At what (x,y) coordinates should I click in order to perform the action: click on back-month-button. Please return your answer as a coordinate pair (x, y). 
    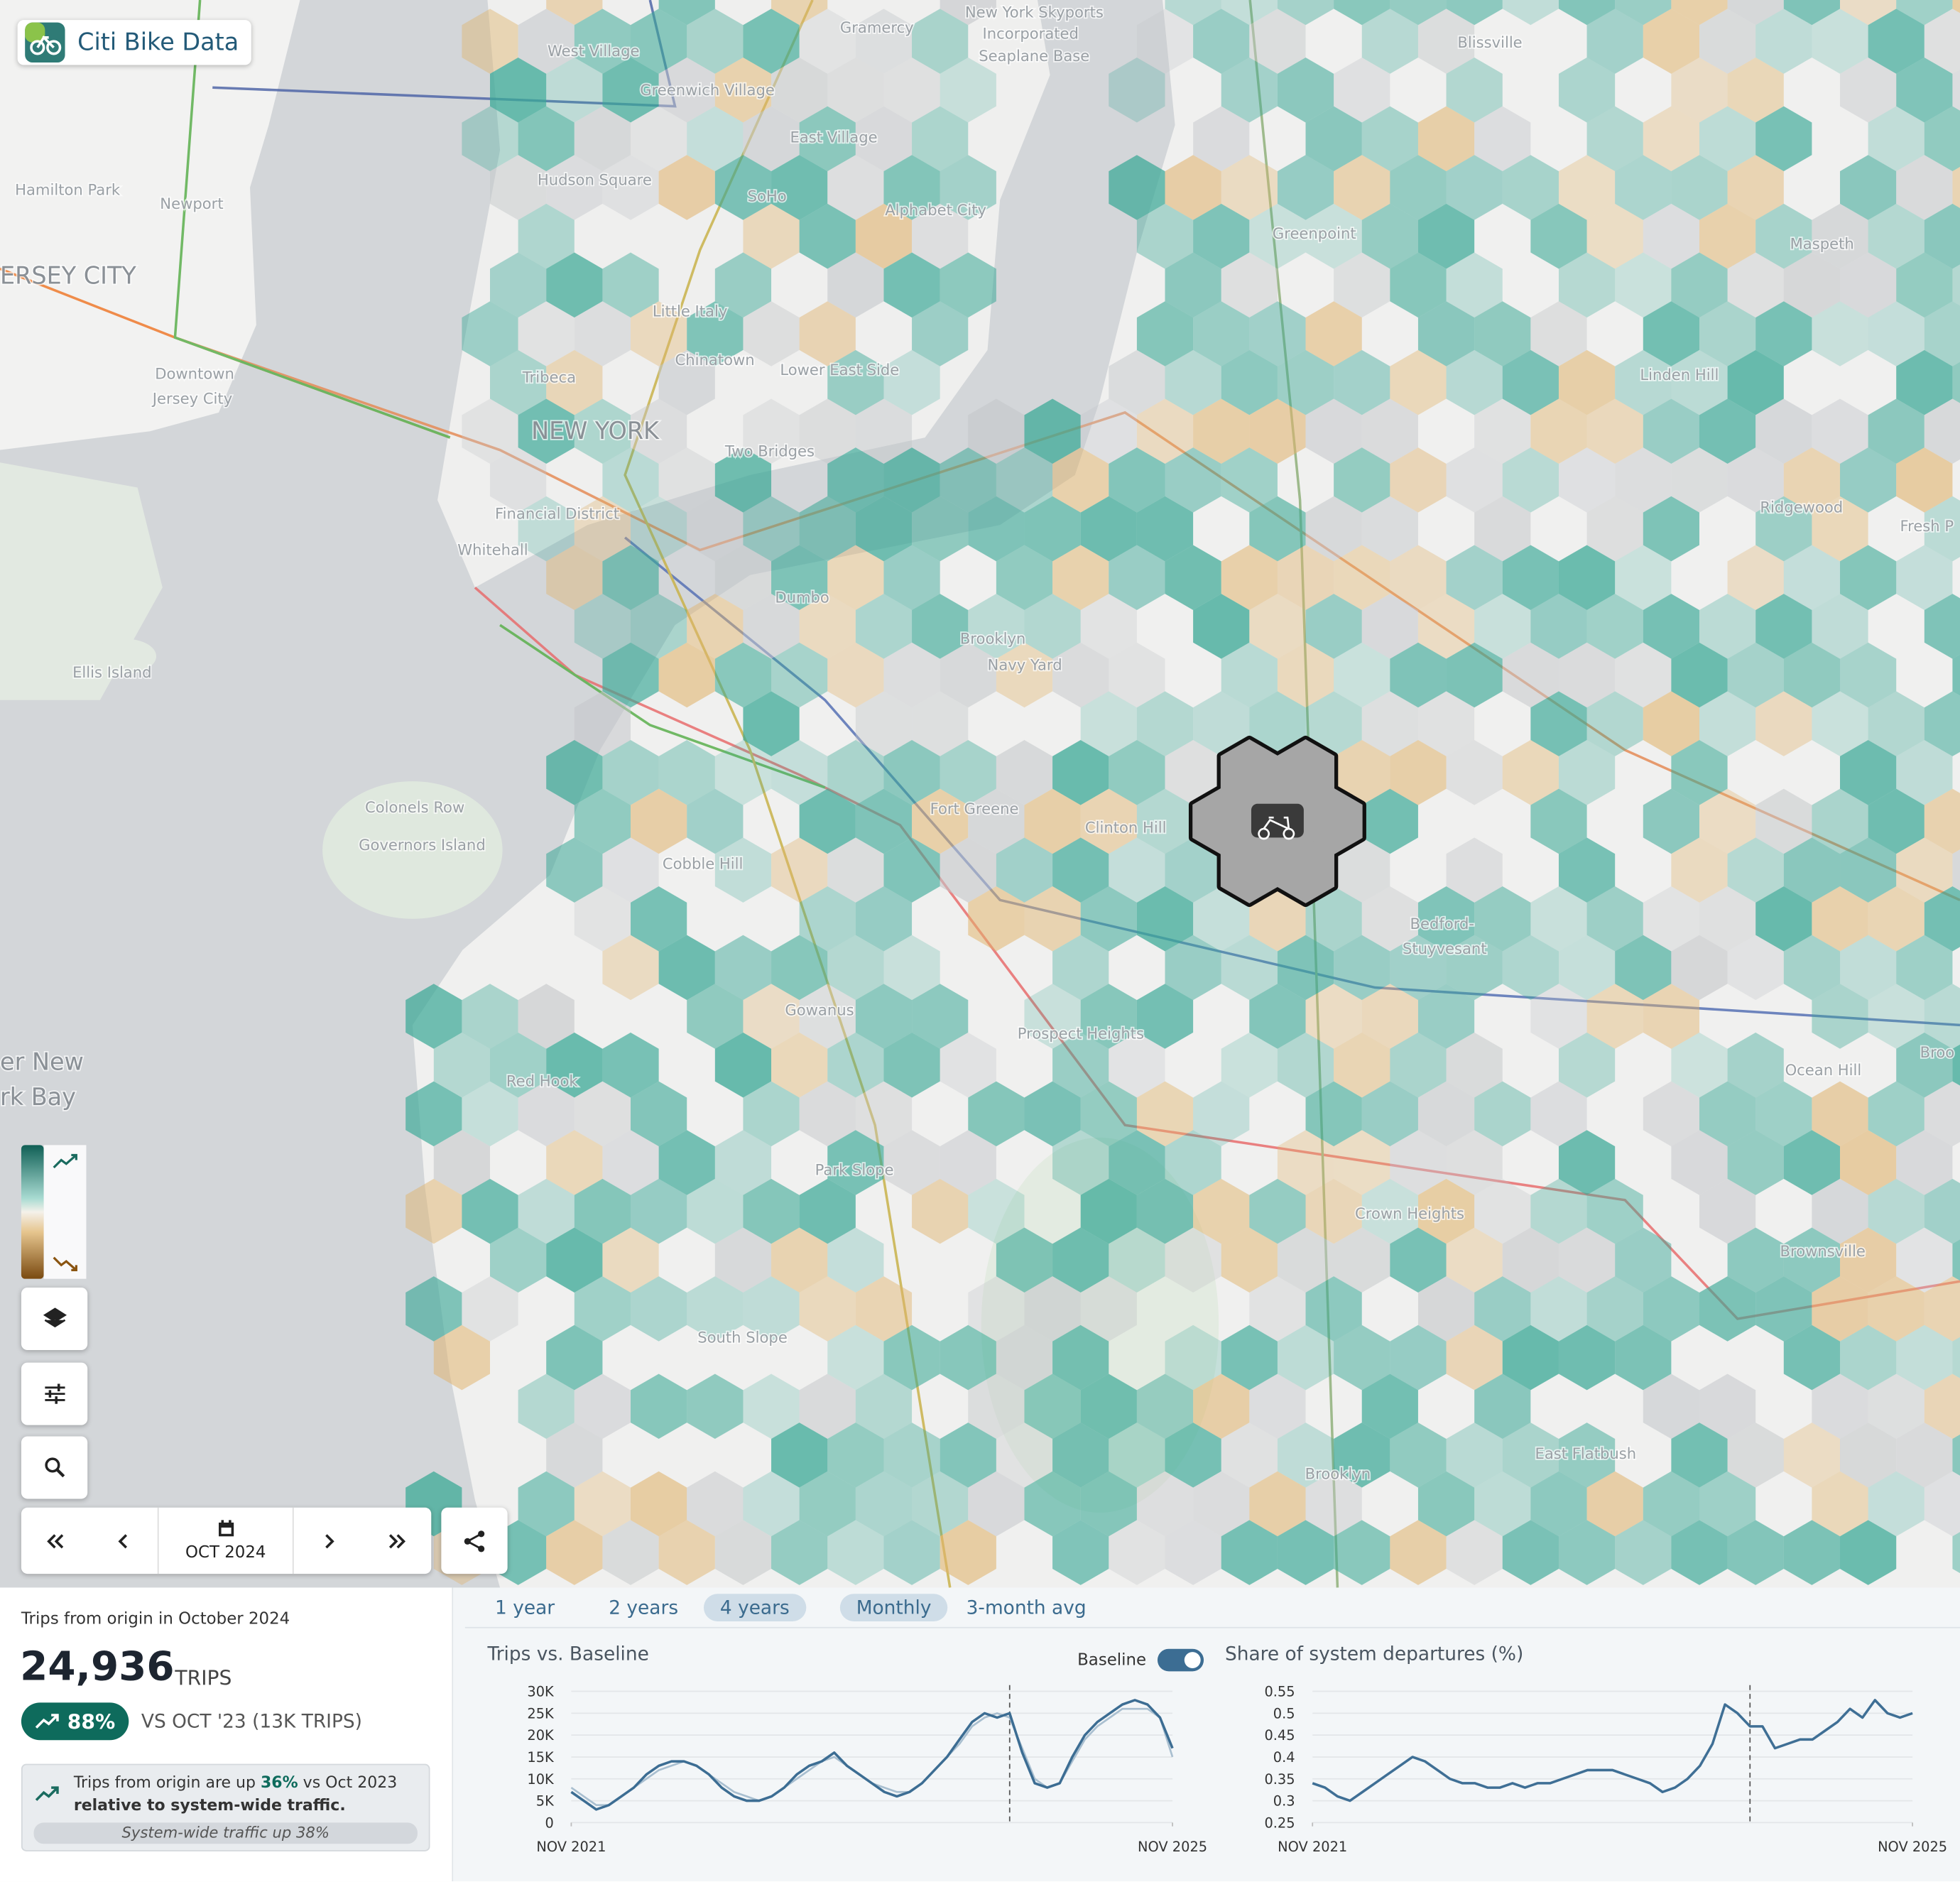
    Looking at the image, I should click on (123, 1541).